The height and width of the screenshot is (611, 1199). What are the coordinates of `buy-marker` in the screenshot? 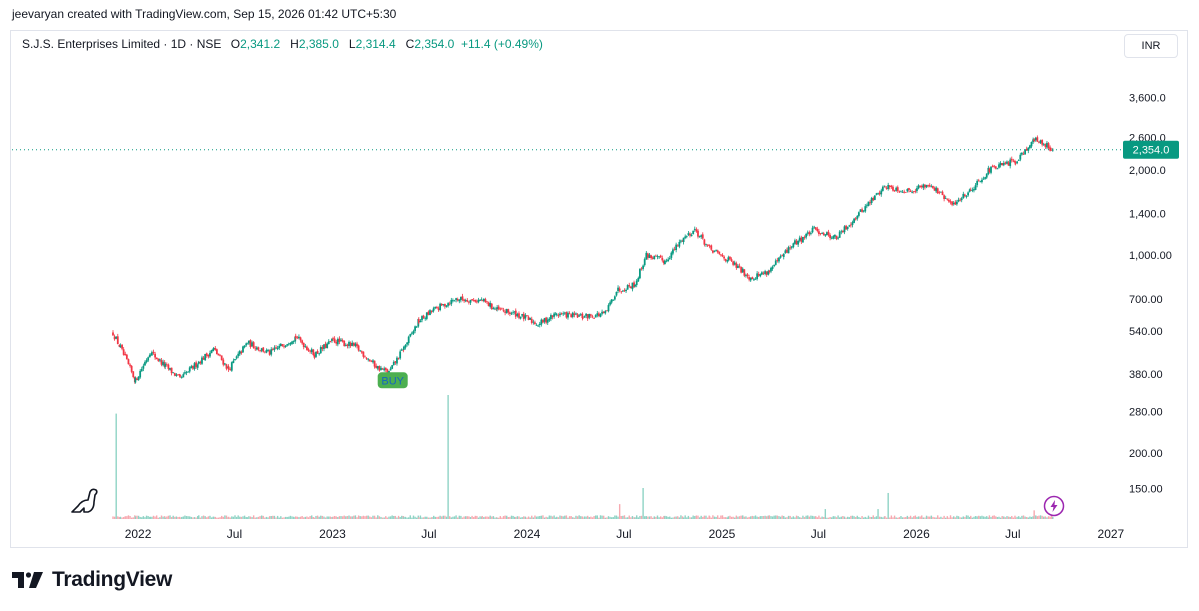 It's located at (392, 380).